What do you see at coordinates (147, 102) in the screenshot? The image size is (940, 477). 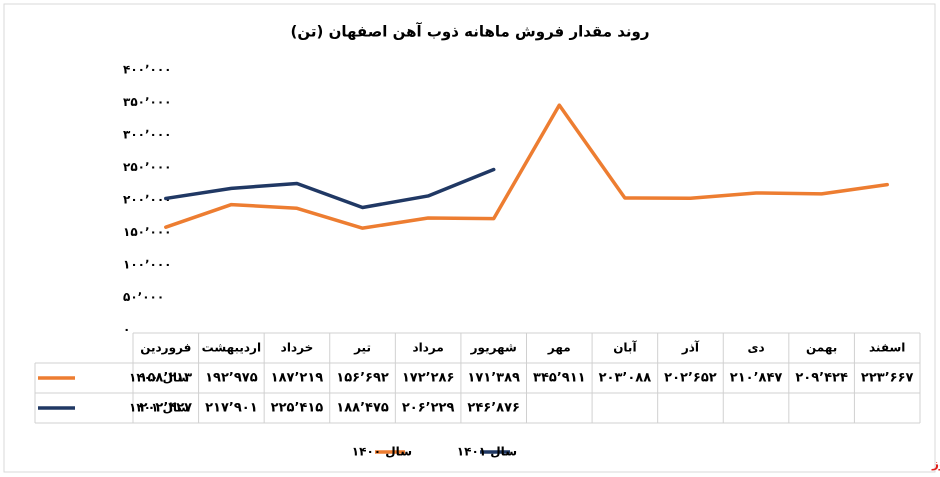 I see `y-tick-label: ۳۵۰٬۰۰۰` at bounding box center [147, 102].